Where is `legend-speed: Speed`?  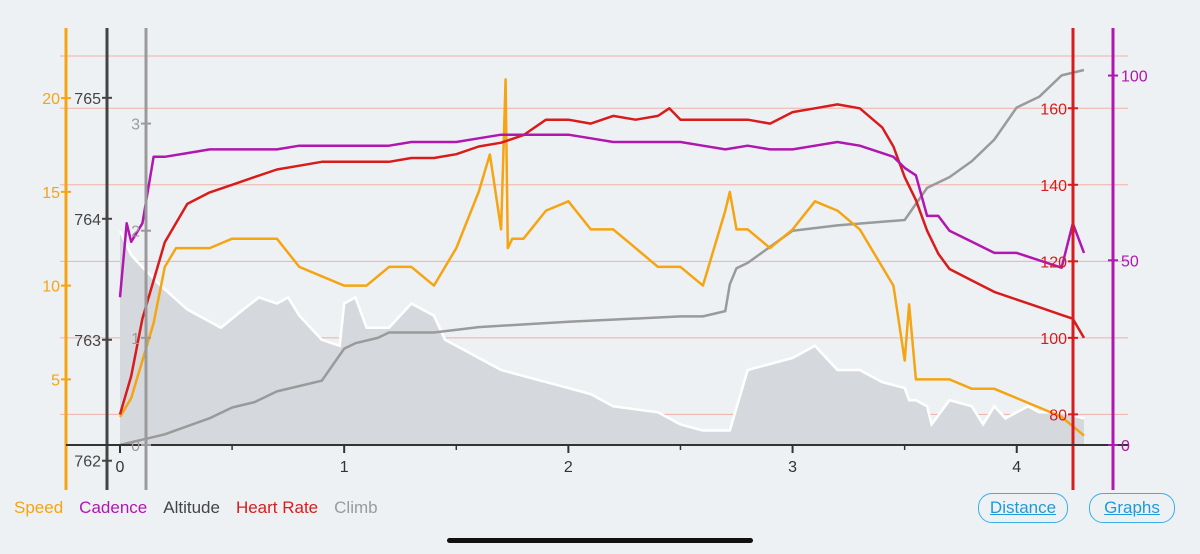 legend-speed: Speed is located at coordinates (39, 507).